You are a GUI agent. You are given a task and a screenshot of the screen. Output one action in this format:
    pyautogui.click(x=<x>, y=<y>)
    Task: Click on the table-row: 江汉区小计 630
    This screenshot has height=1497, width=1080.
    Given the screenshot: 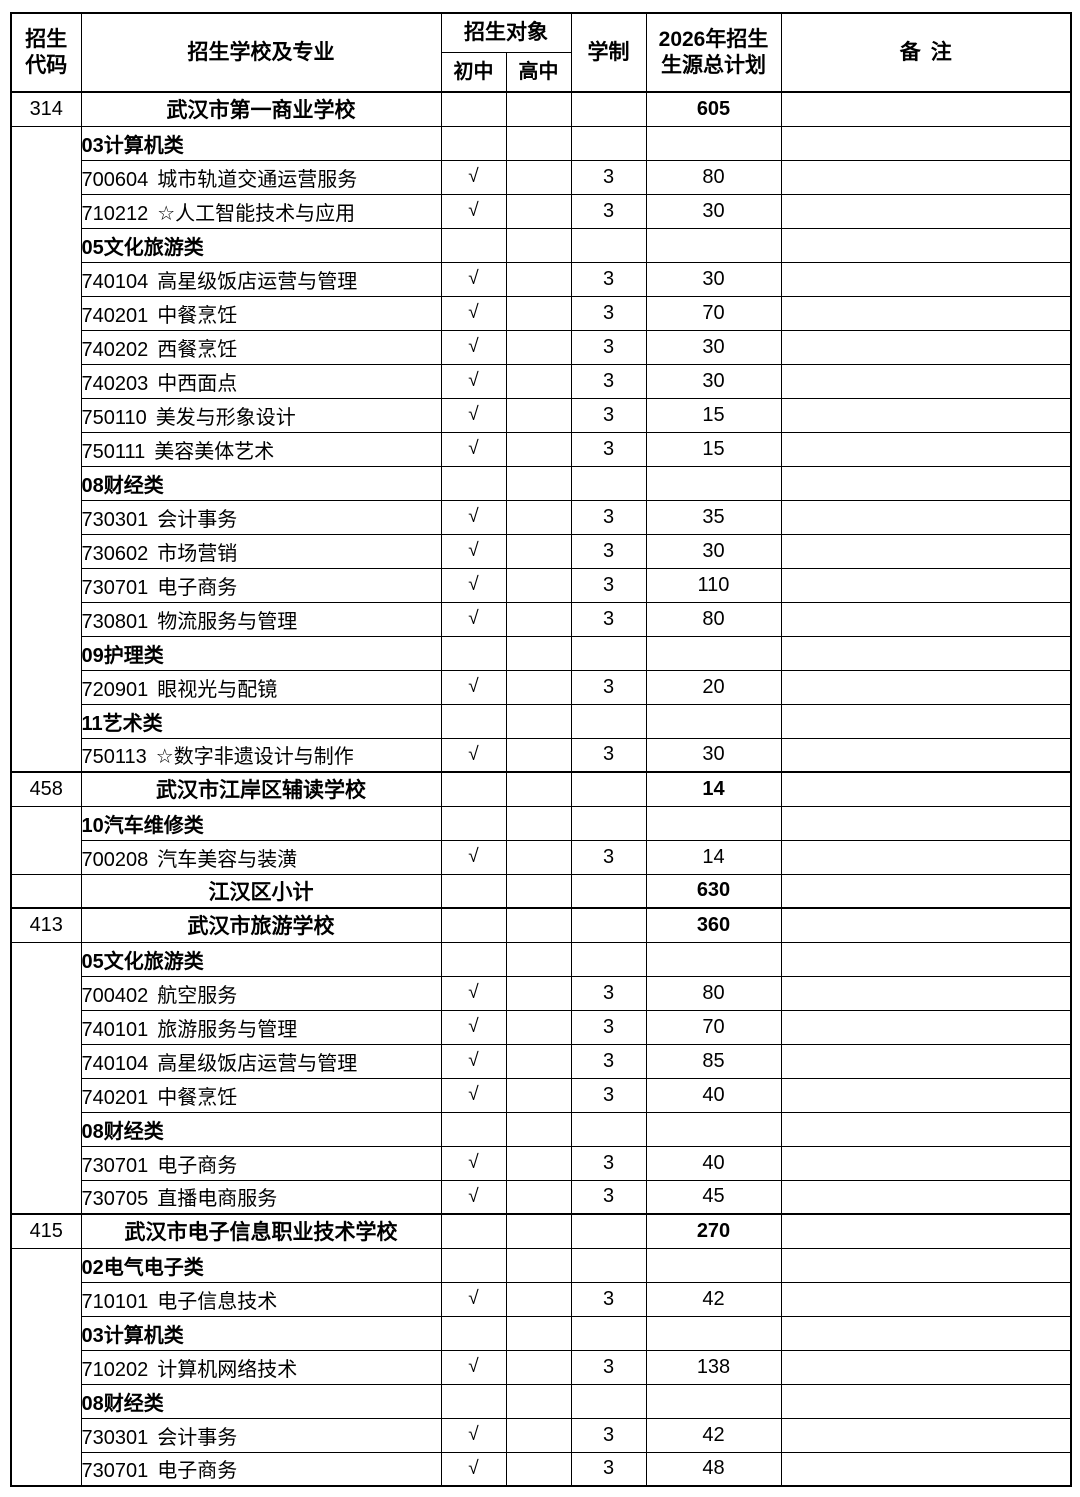 What is the action you would take?
    pyautogui.click(x=541, y=891)
    